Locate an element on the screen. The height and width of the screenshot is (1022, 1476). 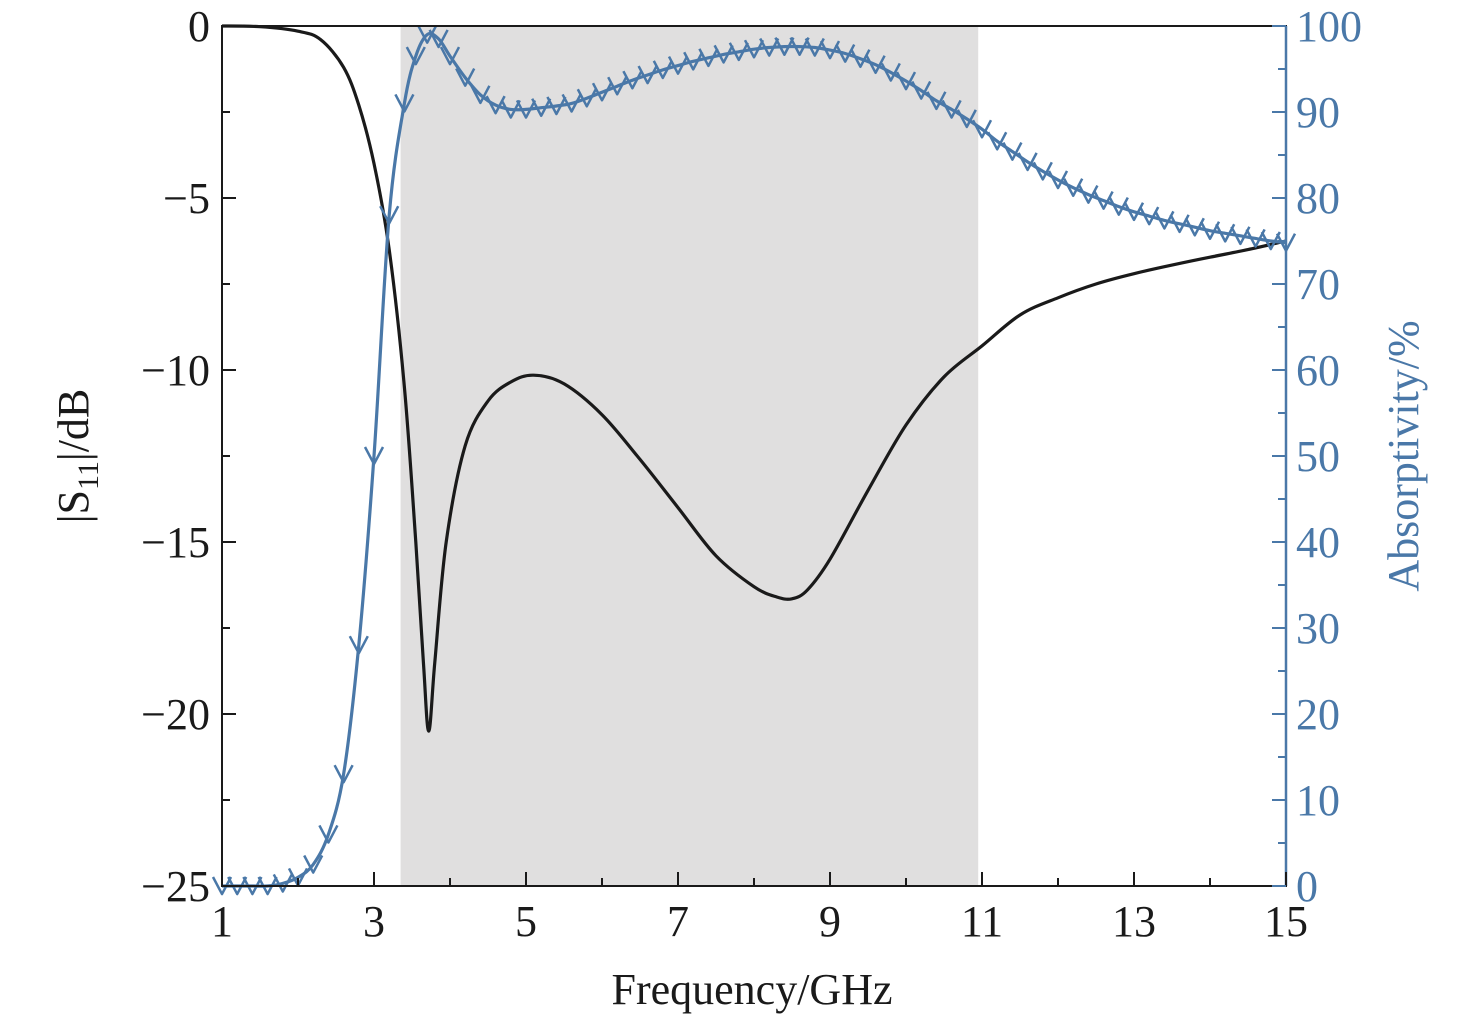
y-right-tick-label: 40 is located at coordinates (1318, 542).